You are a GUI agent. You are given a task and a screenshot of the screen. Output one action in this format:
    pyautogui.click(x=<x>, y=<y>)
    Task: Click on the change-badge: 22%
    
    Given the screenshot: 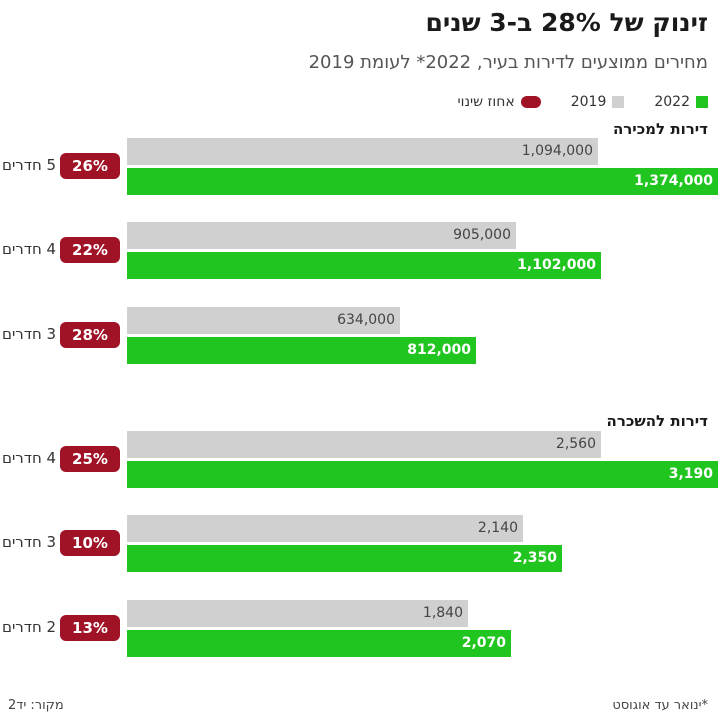 What is the action you would take?
    pyautogui.click(x=90, y=250)
    